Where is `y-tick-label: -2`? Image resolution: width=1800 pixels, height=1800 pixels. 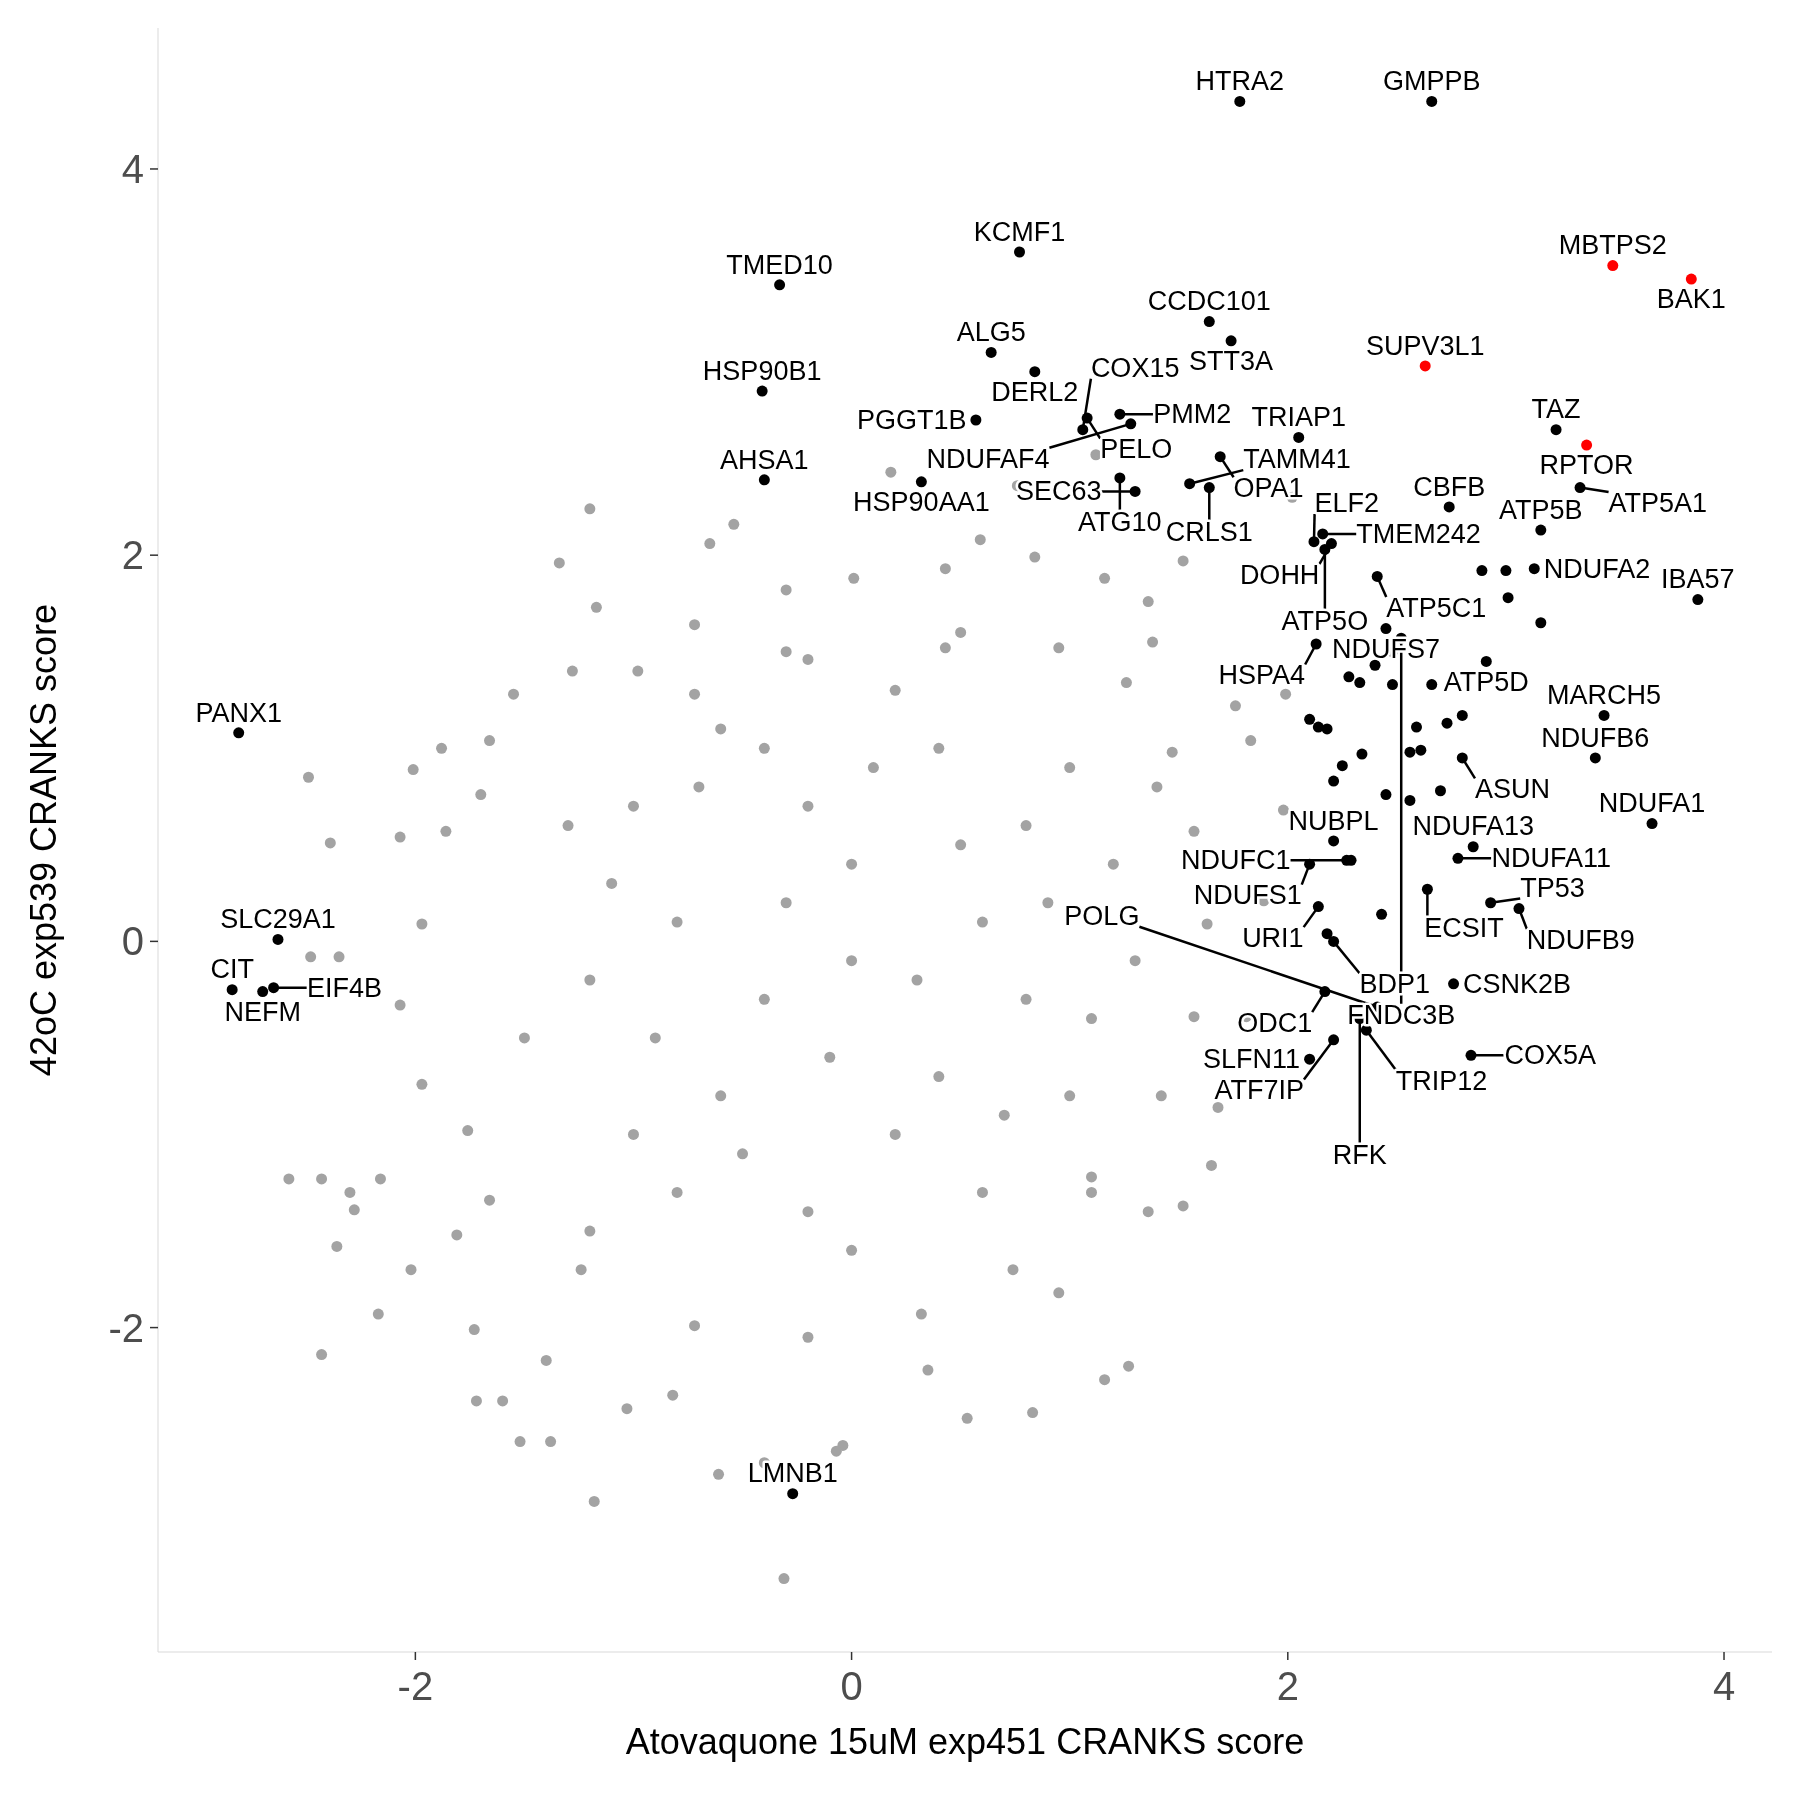
y-tick-label: -2 is located at coordinates (126, 1327).